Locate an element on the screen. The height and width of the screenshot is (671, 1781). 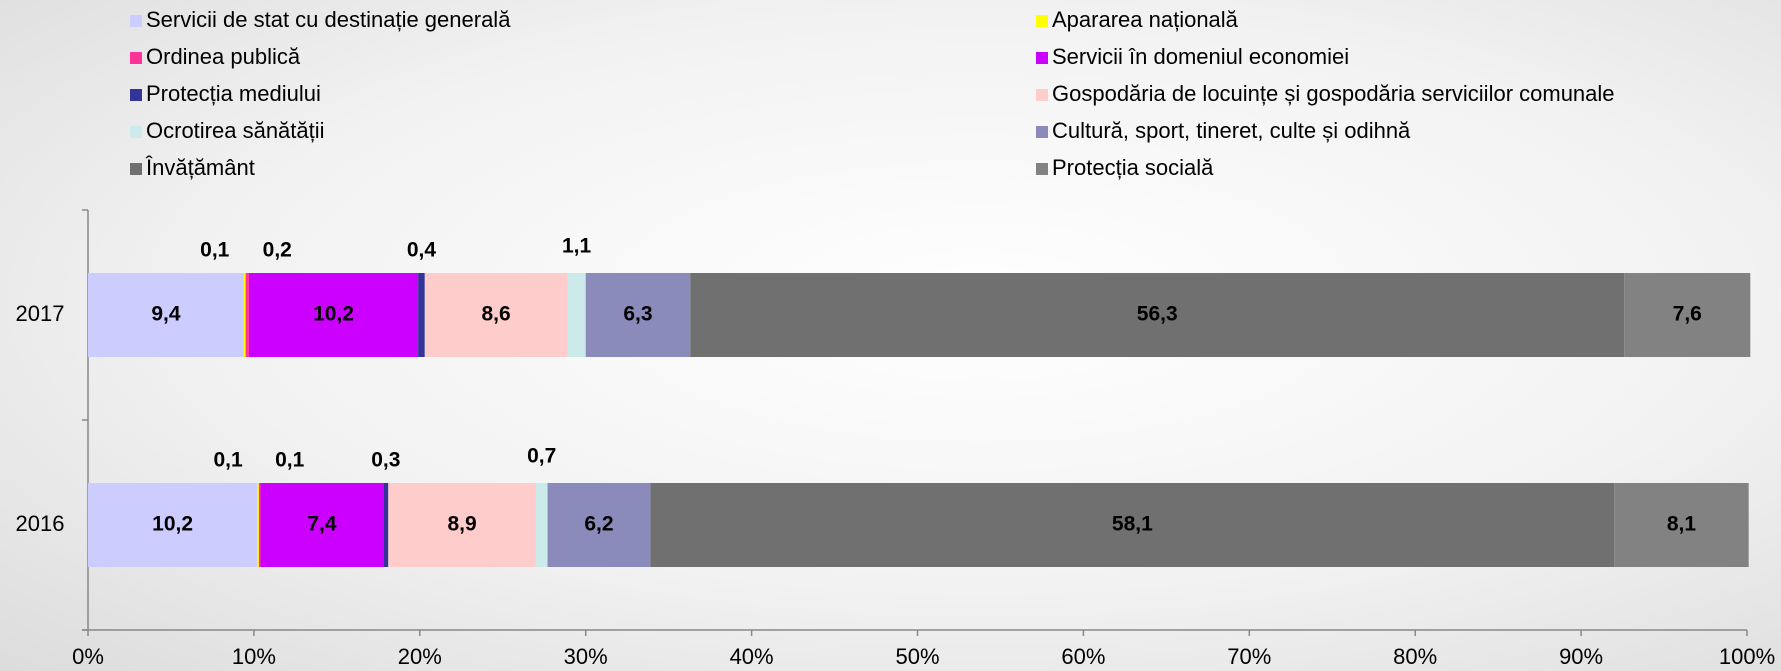
data-label: 6,2 is located at coordinates (598, 524).